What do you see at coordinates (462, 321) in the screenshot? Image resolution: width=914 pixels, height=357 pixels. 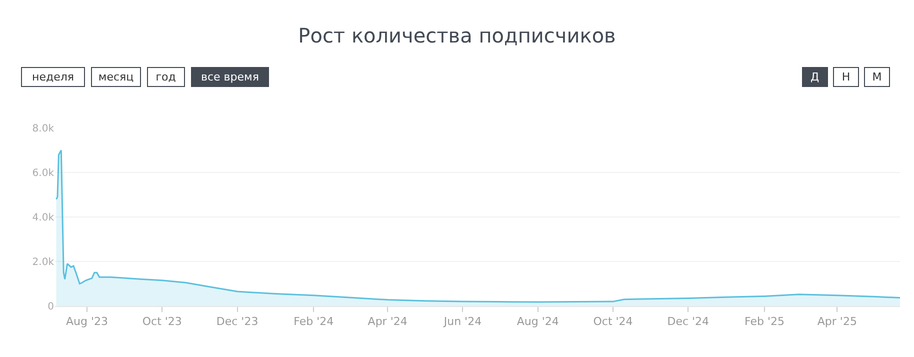 I see `x-tick-label: Jun '24` at bounding box center [462, 321].